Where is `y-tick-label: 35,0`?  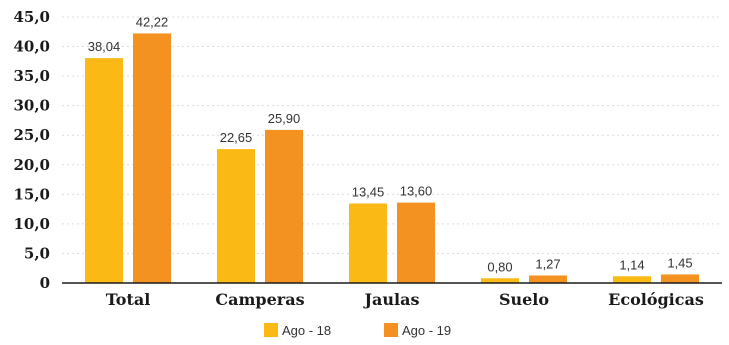 y-tick-label: 35,0 is located at coordinates (31, 76).